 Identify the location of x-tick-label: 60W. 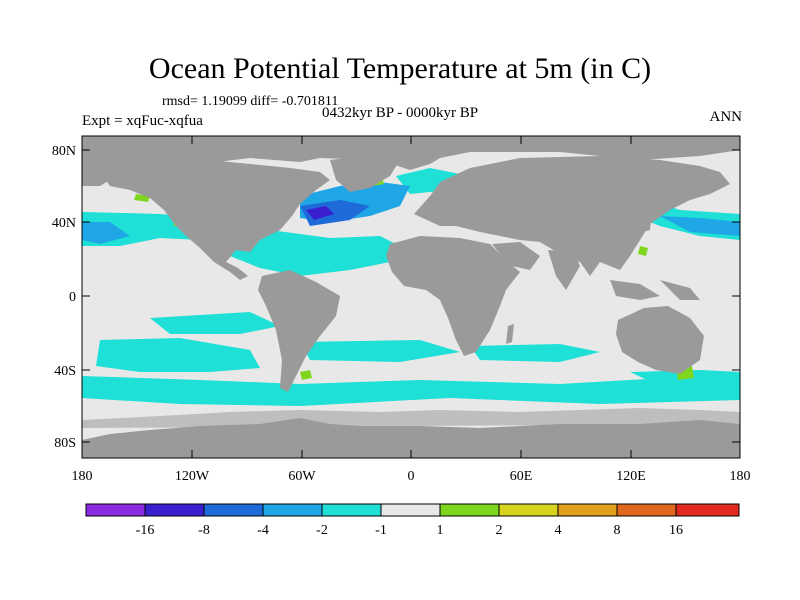
(302, 476).